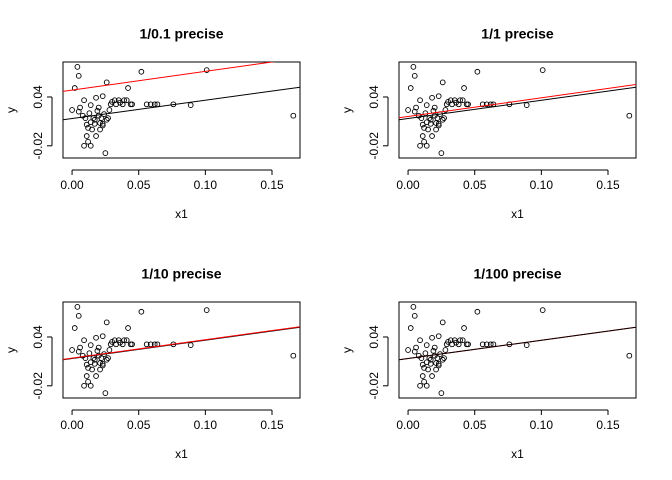 This screenshot has width=672, height=480. I want to click on x-tick-label: 0.05, so click(139, 185).